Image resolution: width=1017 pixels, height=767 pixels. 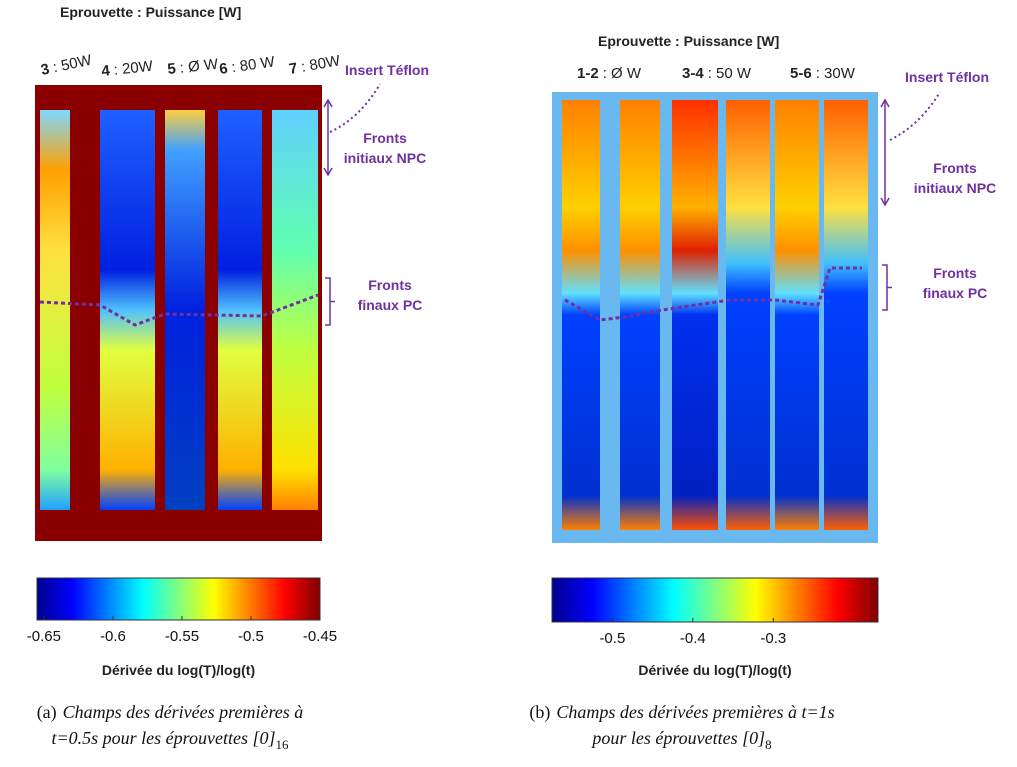 What do you see at coordinates (539, 712) in the screenshot?
I see `caption-label: (b)` at bounding box center [539, 712].